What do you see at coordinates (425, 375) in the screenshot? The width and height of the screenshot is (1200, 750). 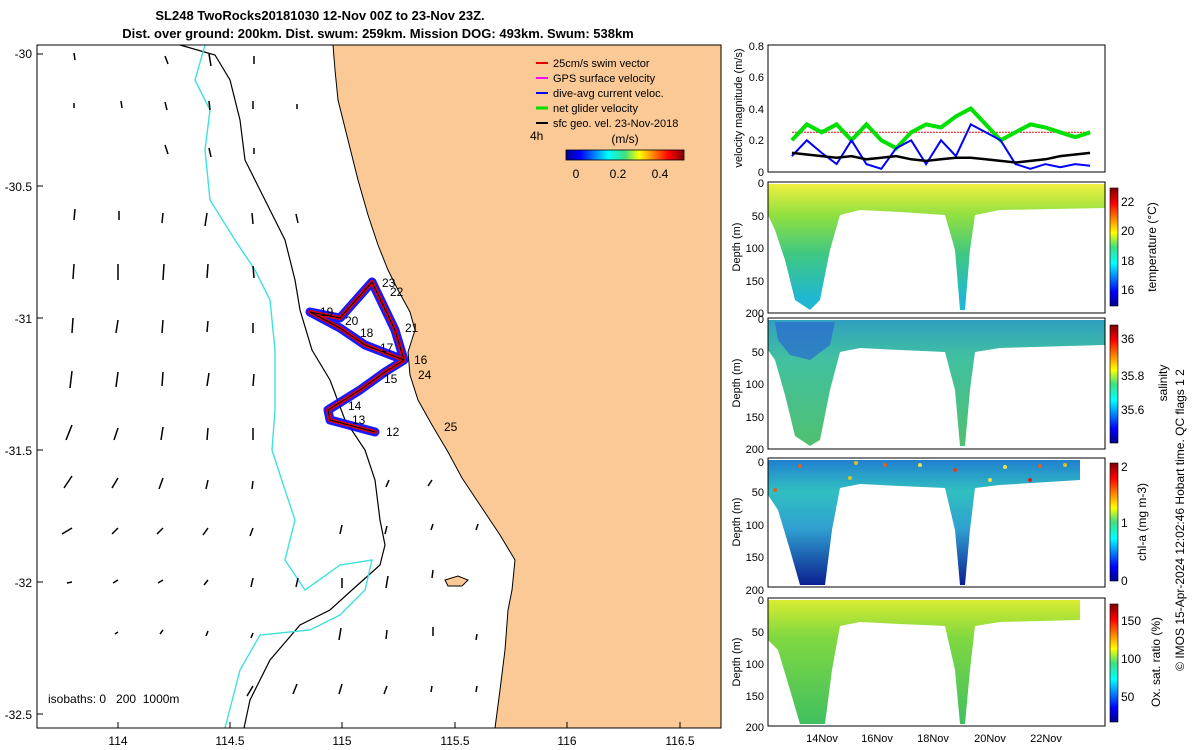 I see `day-label: 24` at bounding box center [425, 375].